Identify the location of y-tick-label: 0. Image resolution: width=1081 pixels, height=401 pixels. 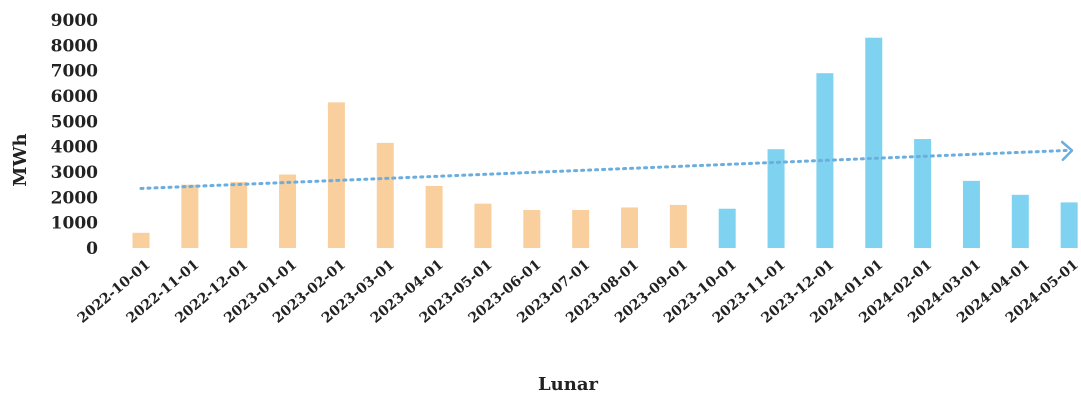
(92, 249).